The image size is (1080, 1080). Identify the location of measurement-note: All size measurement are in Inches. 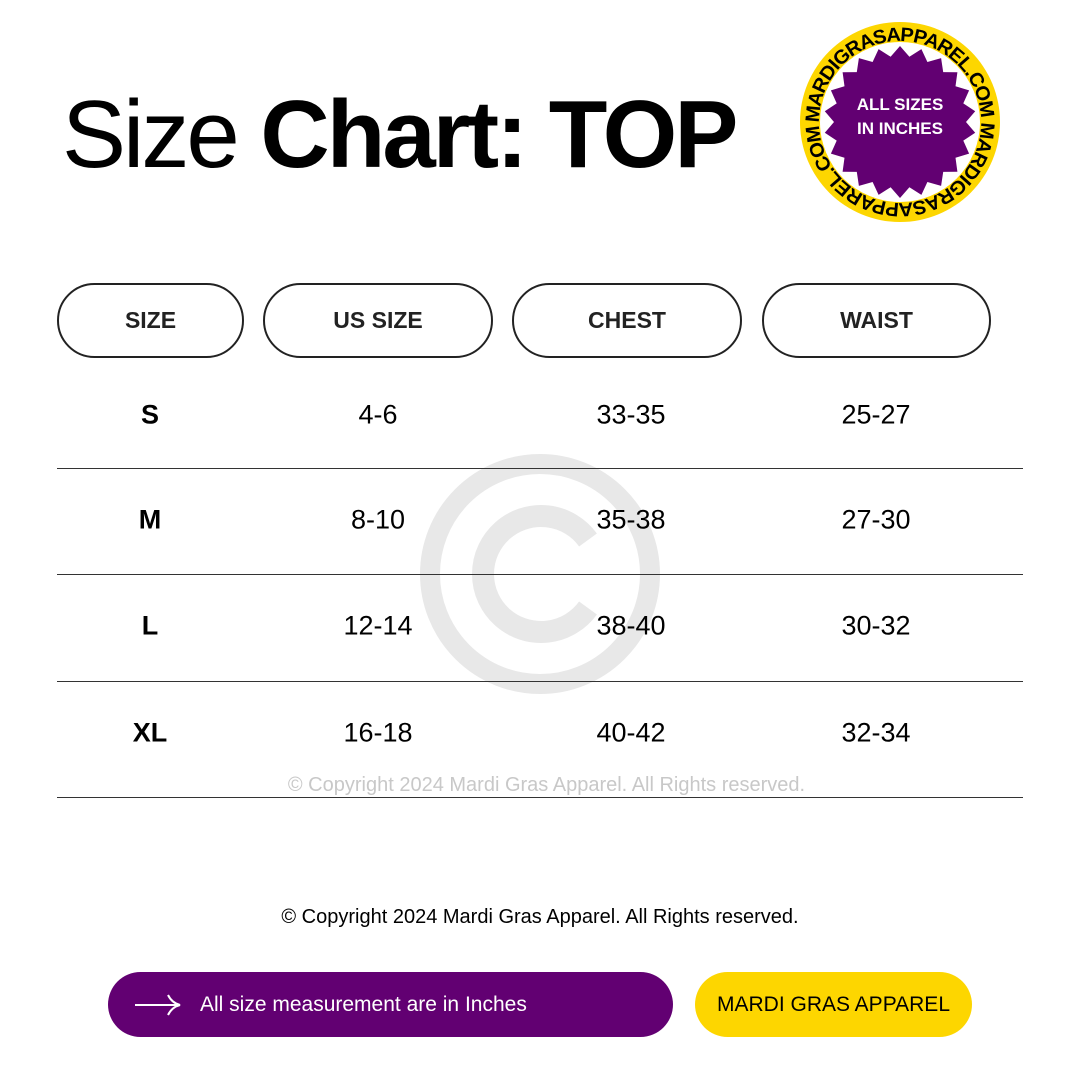
(390, 1004).